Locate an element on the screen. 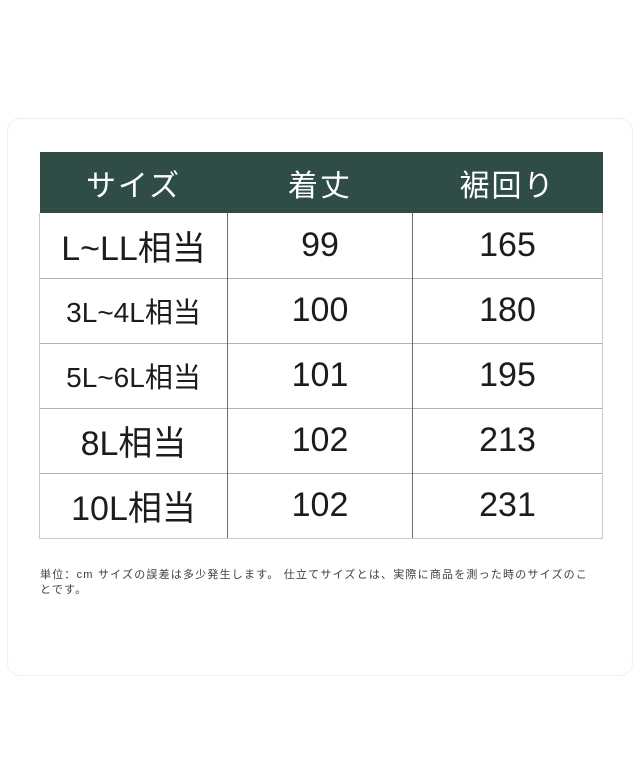  col-header-length: 着丈 is located at coordinates (320, 182).